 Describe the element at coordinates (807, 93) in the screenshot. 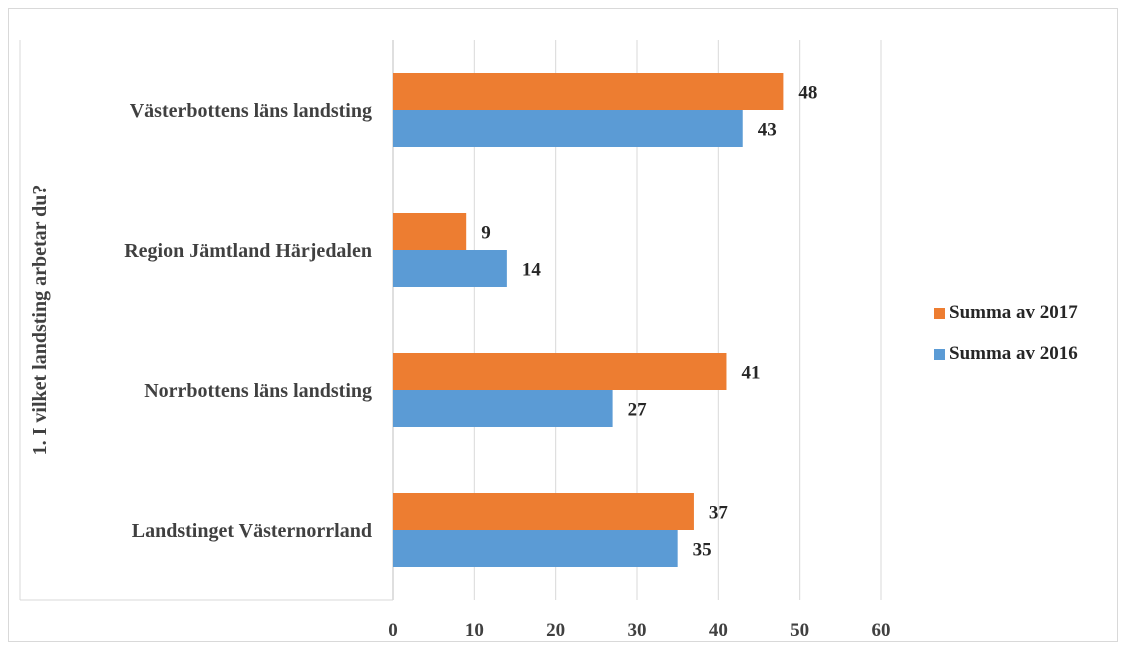

I see `data-label: 48` at that location.